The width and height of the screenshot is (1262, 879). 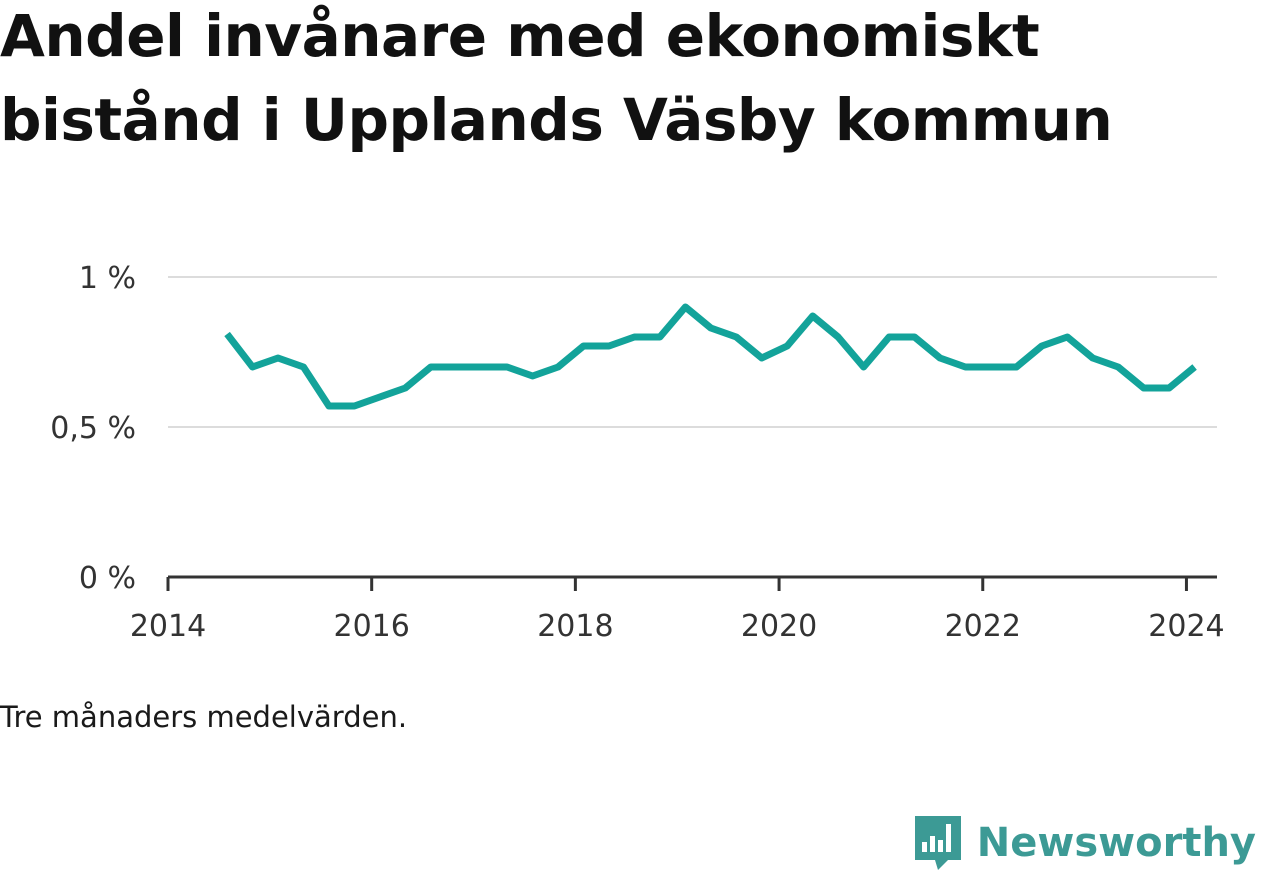 I want to click on x-tick-label: 2024, so click(x=1186, y=626).